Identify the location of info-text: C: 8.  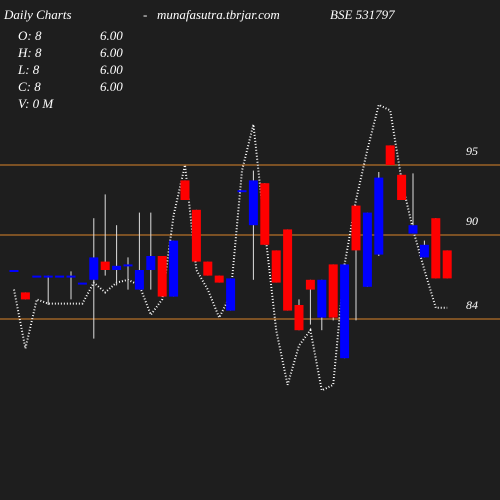
(29, 86).